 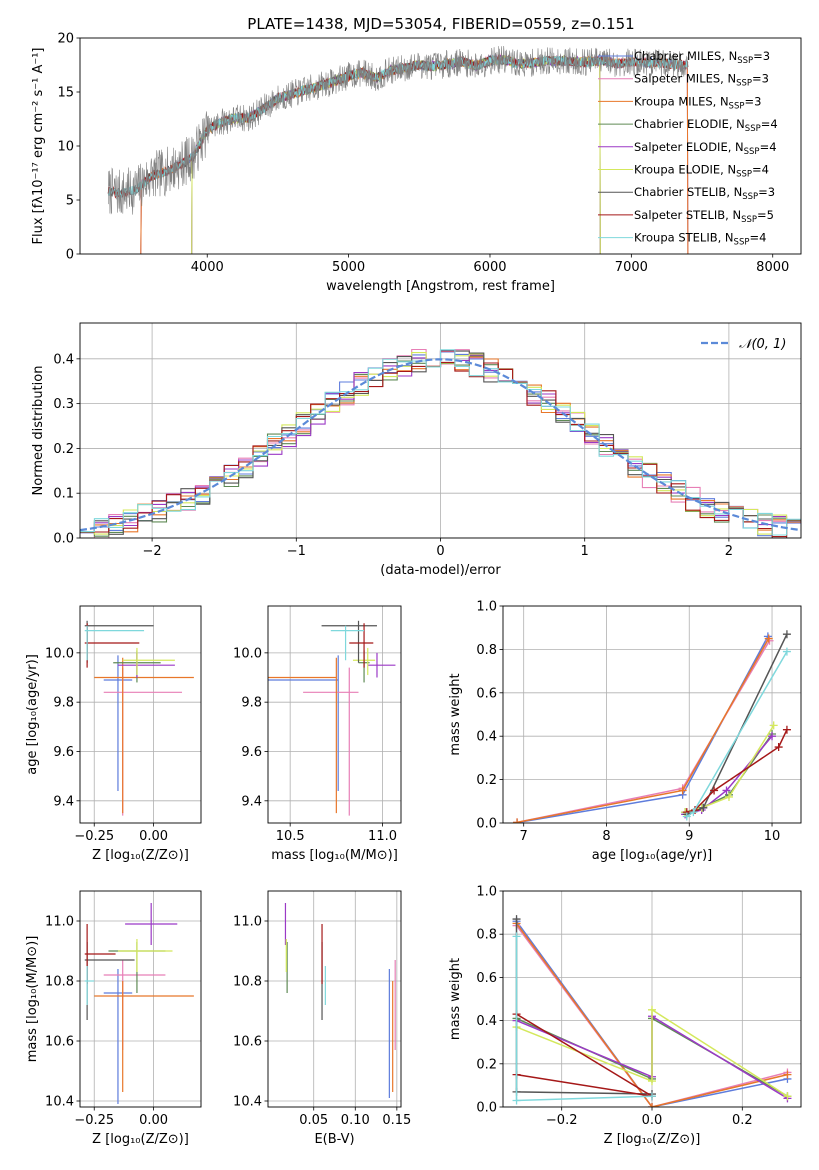 I want to click on legend-entry: Chabrier ELODIE, NSSP=4, so click(x=706, y=125).